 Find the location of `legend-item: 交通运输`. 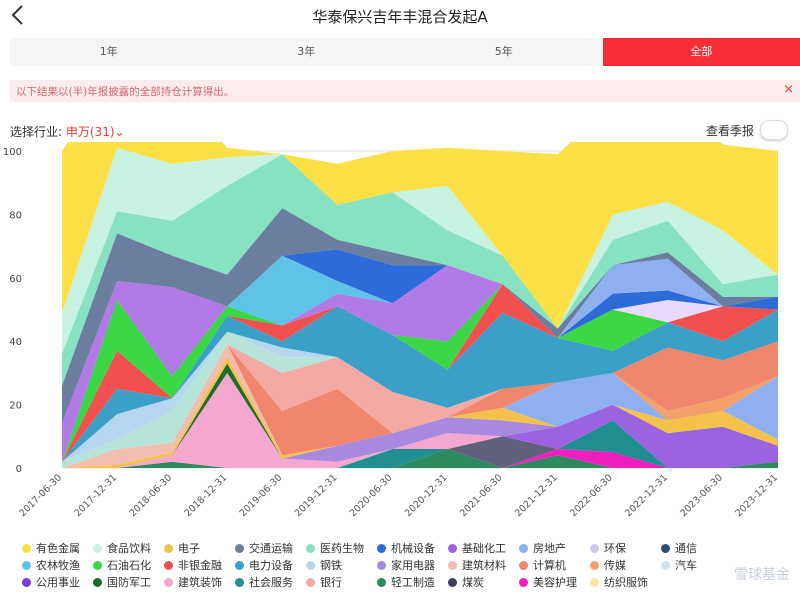

legend-item: 交通运输 is located at coordinates (264, 548).